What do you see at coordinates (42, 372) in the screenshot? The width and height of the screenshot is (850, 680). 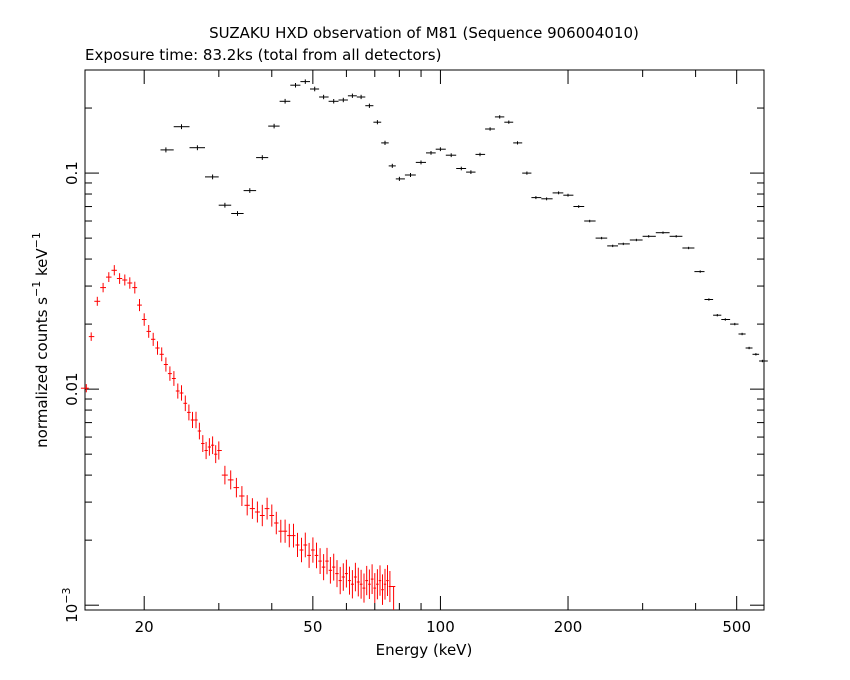 I see `y-axis-label-main: normalized counts s` at bounding box center [42, 372].